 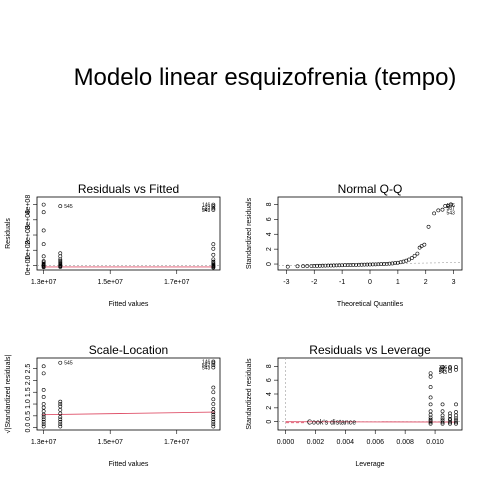 What do you see at coordinates (370, 189) in the screenshot?
I see `panel-title: Normal Q-Q` at bounding box center [370, 189].